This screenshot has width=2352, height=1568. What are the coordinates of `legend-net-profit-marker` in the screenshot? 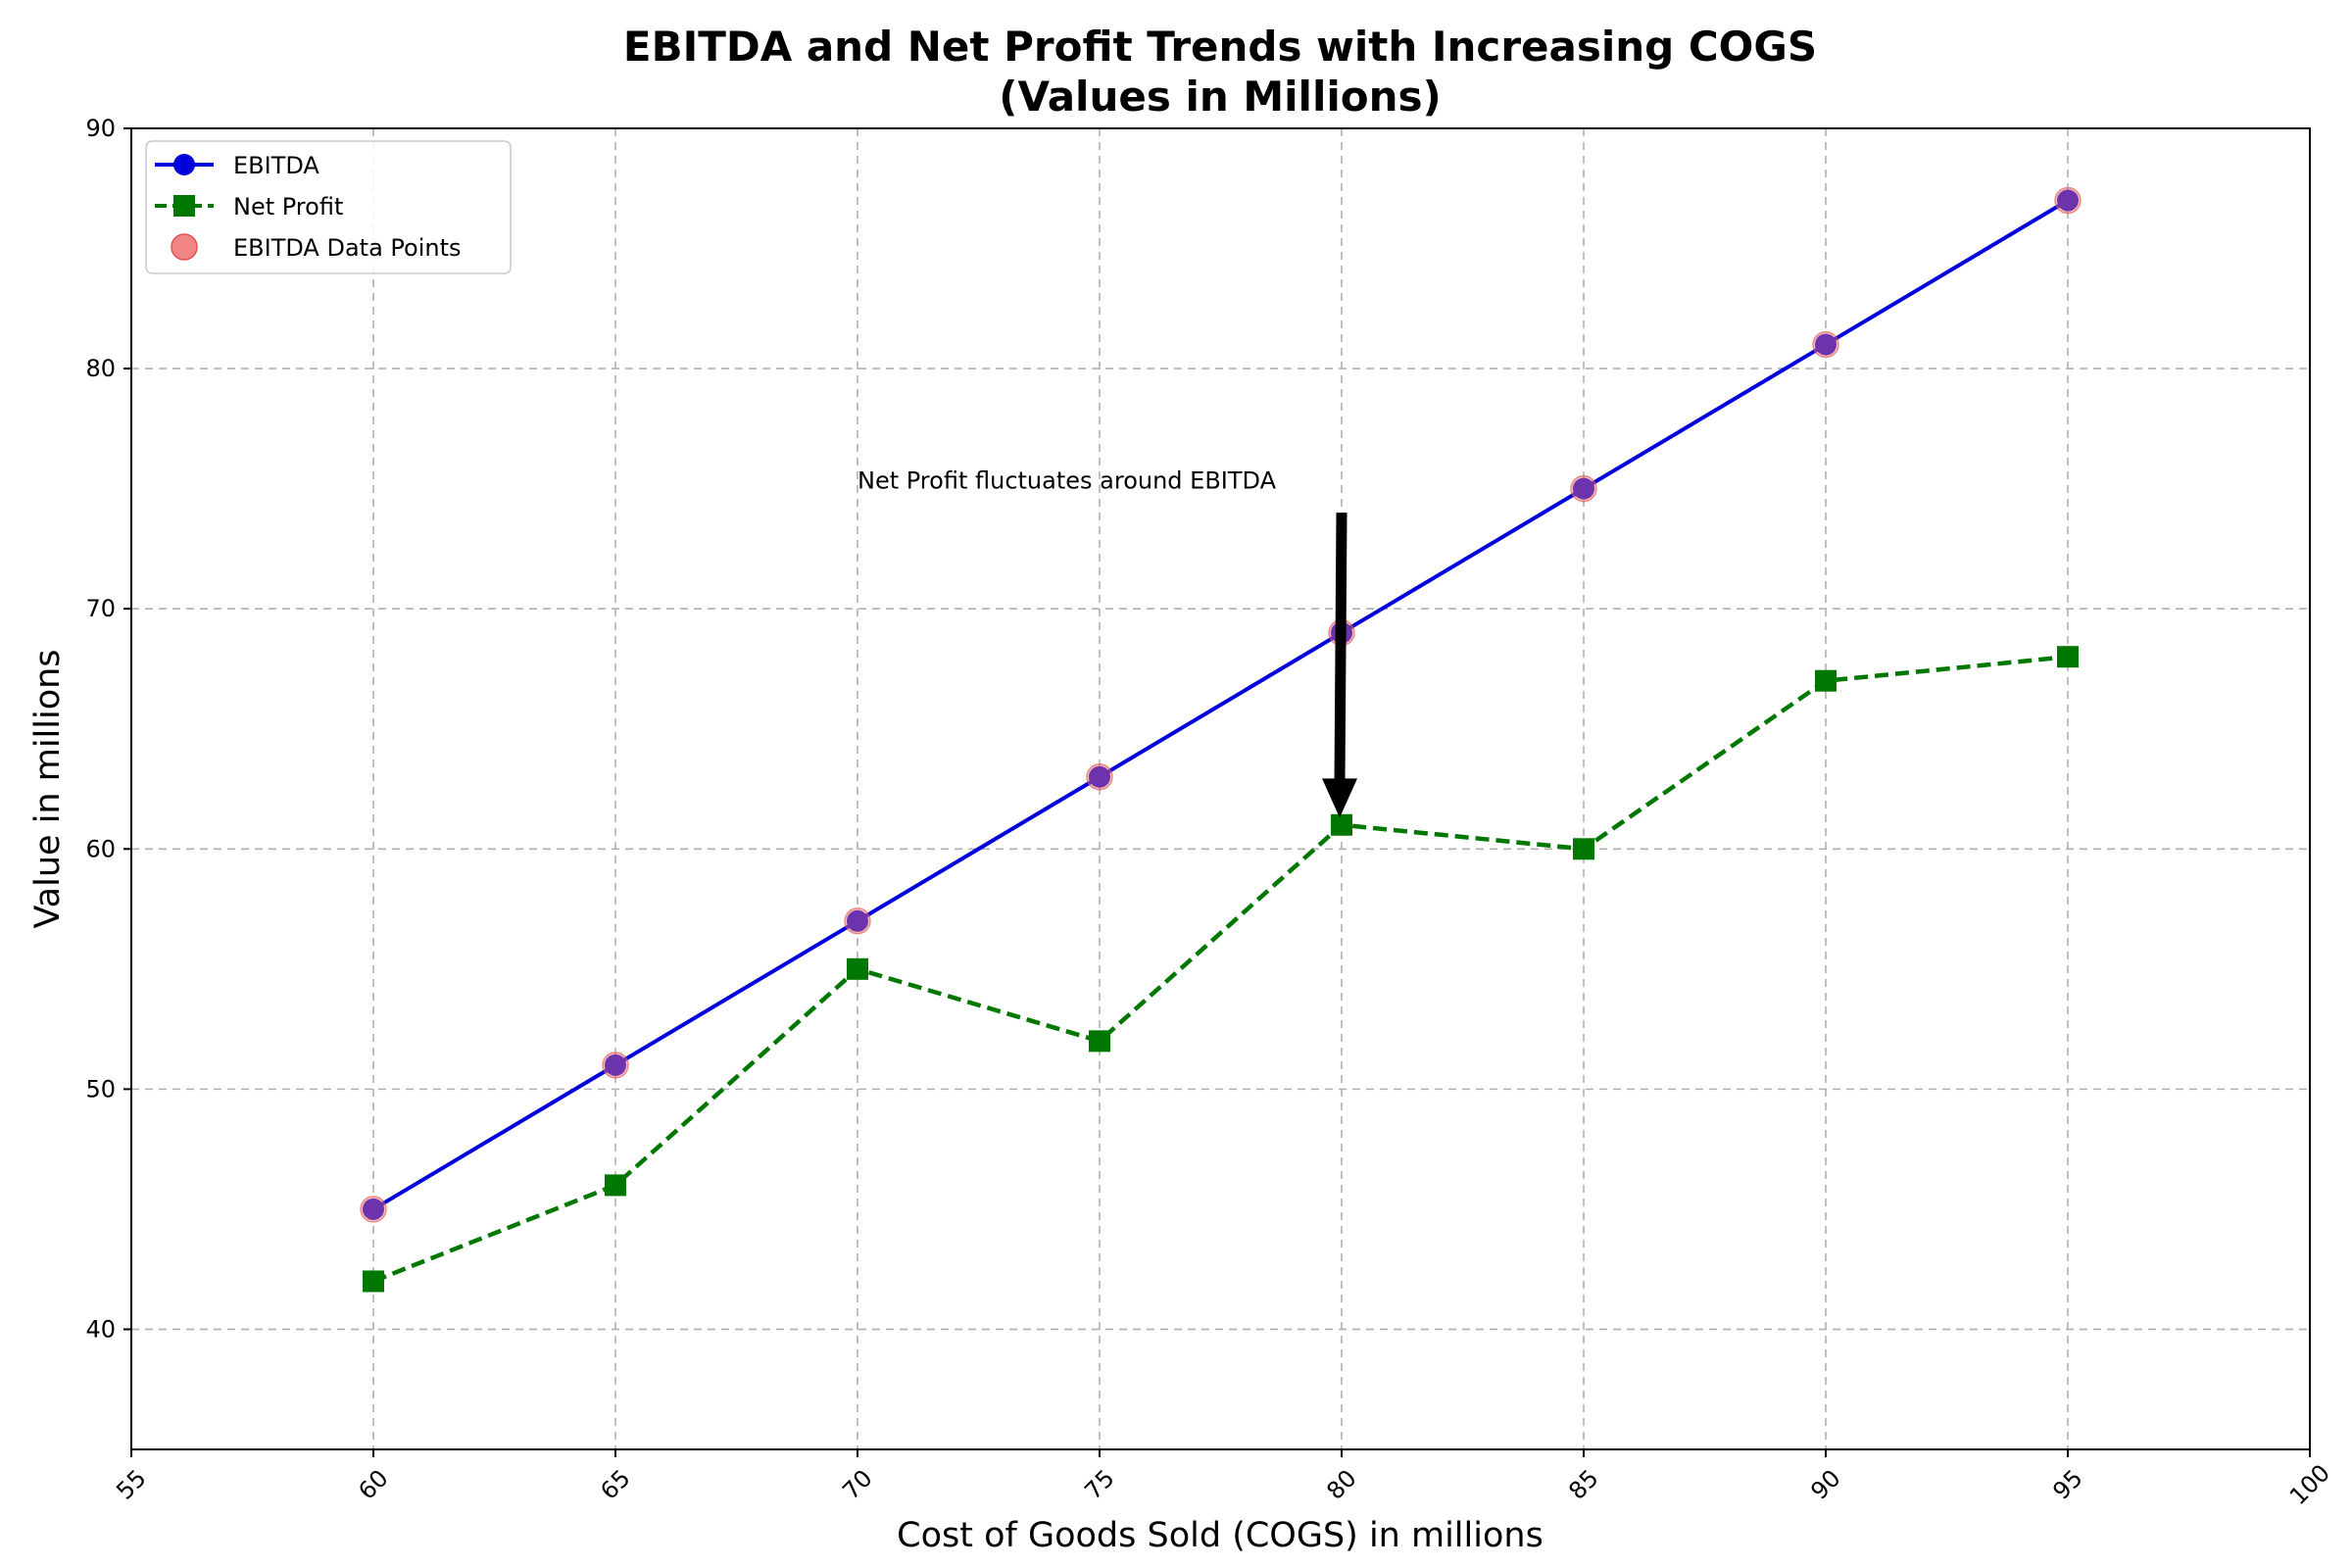 It's located at (184, 206).